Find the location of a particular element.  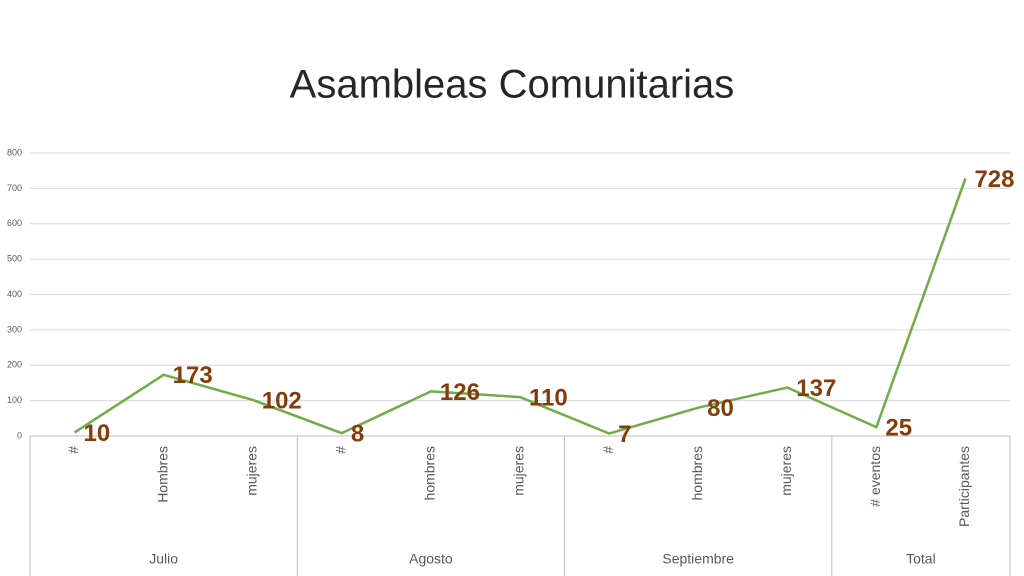

data-label: 126 is located at coordinates (460, 392).